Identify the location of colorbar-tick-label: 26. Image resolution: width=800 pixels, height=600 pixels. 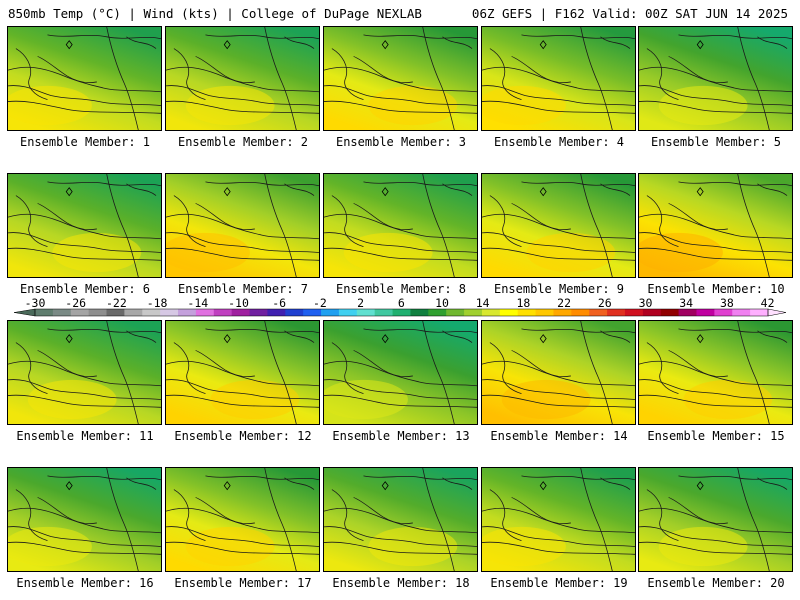
(604, 303).